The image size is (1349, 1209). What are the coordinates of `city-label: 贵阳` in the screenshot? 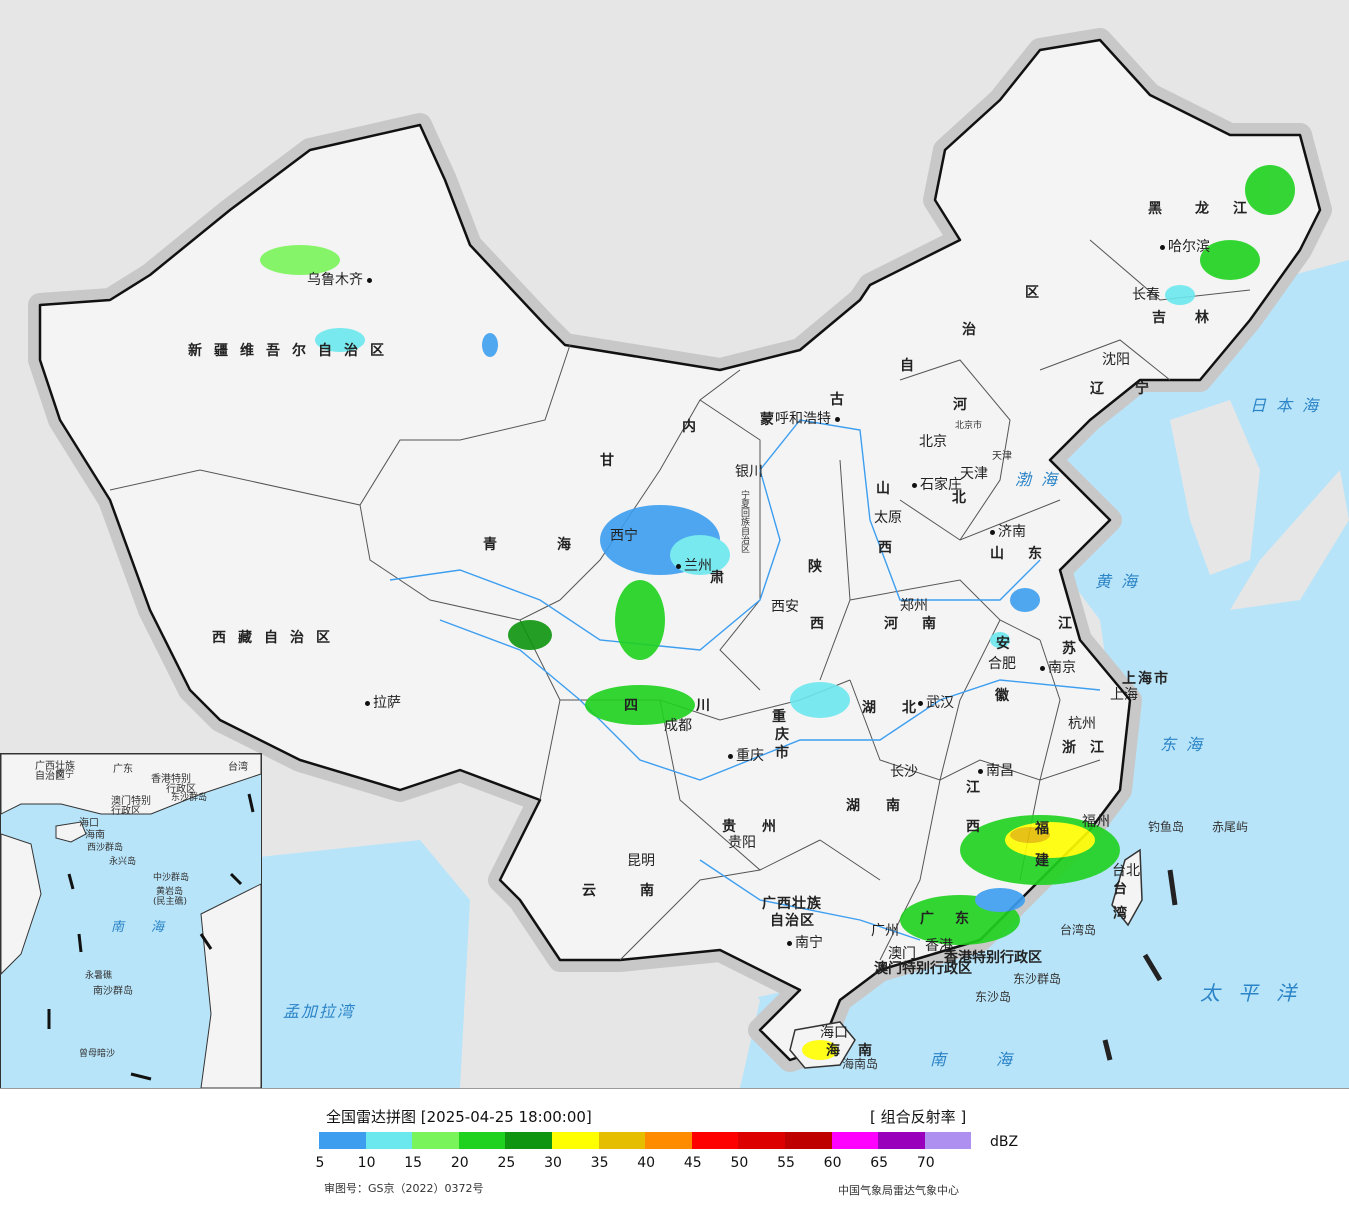 It's located at (742, 843).